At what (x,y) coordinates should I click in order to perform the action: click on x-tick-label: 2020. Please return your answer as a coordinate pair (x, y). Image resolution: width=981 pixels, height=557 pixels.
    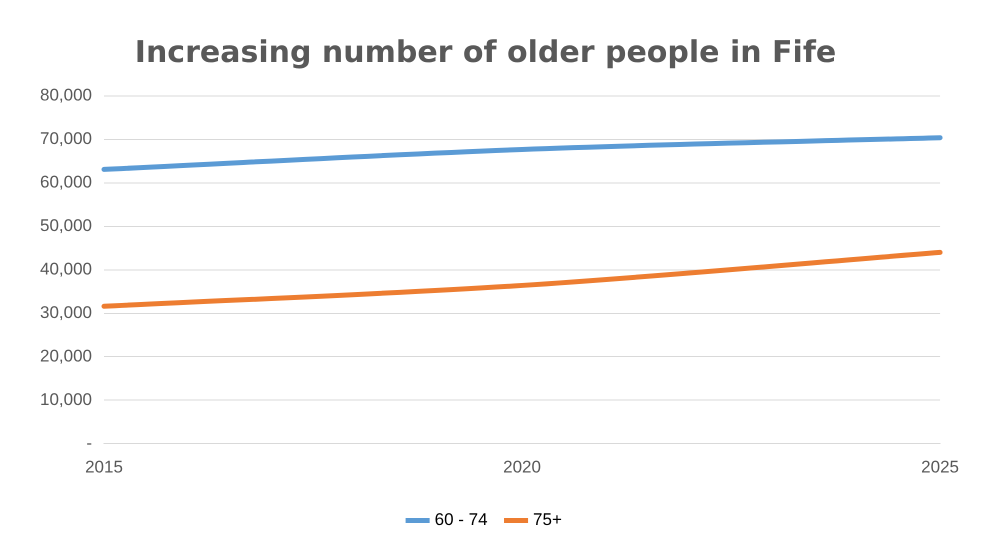
    Looking at the image, I should click on (522, 466).